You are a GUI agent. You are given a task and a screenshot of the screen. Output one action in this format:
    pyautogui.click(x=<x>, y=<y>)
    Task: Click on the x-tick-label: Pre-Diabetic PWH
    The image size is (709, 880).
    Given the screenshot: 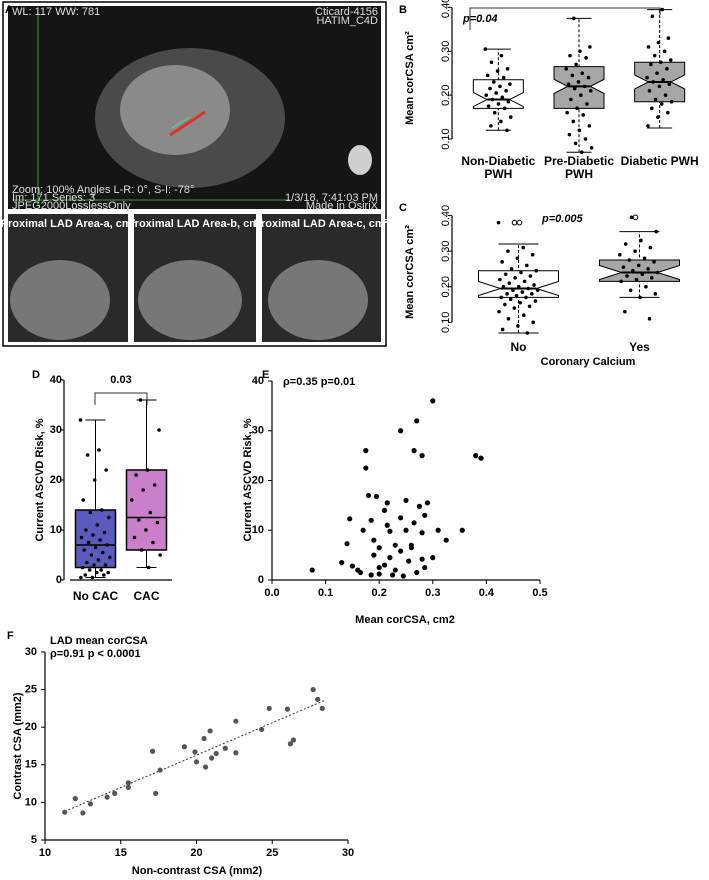 What is the action you would take?
    pyautogui.click(x=579, y=167)
    